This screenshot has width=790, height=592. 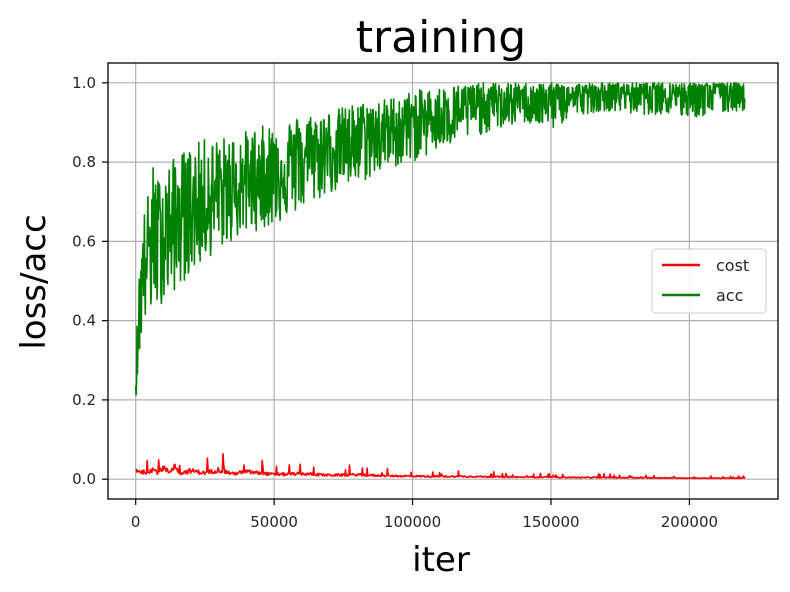 I want to click on legend-label-cost: cost, so click(x=732, y=265).